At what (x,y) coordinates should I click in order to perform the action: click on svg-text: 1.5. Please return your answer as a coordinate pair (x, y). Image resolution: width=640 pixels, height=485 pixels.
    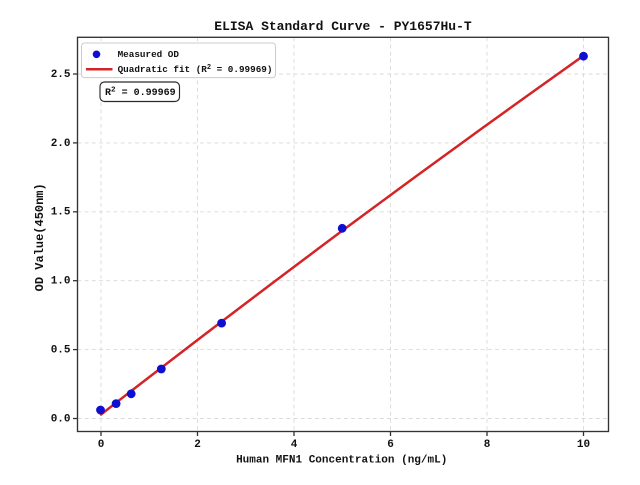
    Looking at the image, I should click on (61, 213).